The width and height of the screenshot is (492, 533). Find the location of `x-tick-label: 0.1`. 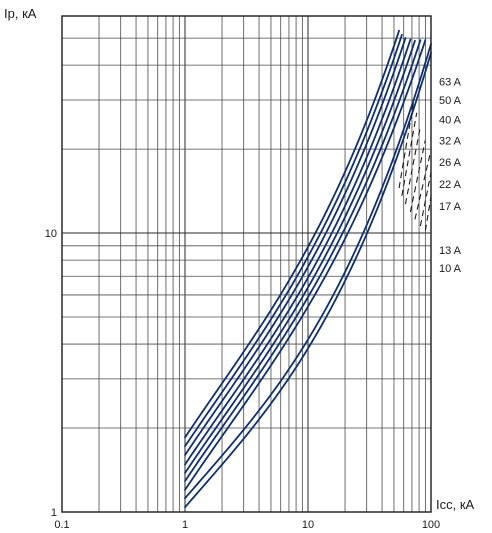

x-tick-label: 0.1 is located at coordinates (61, 525).